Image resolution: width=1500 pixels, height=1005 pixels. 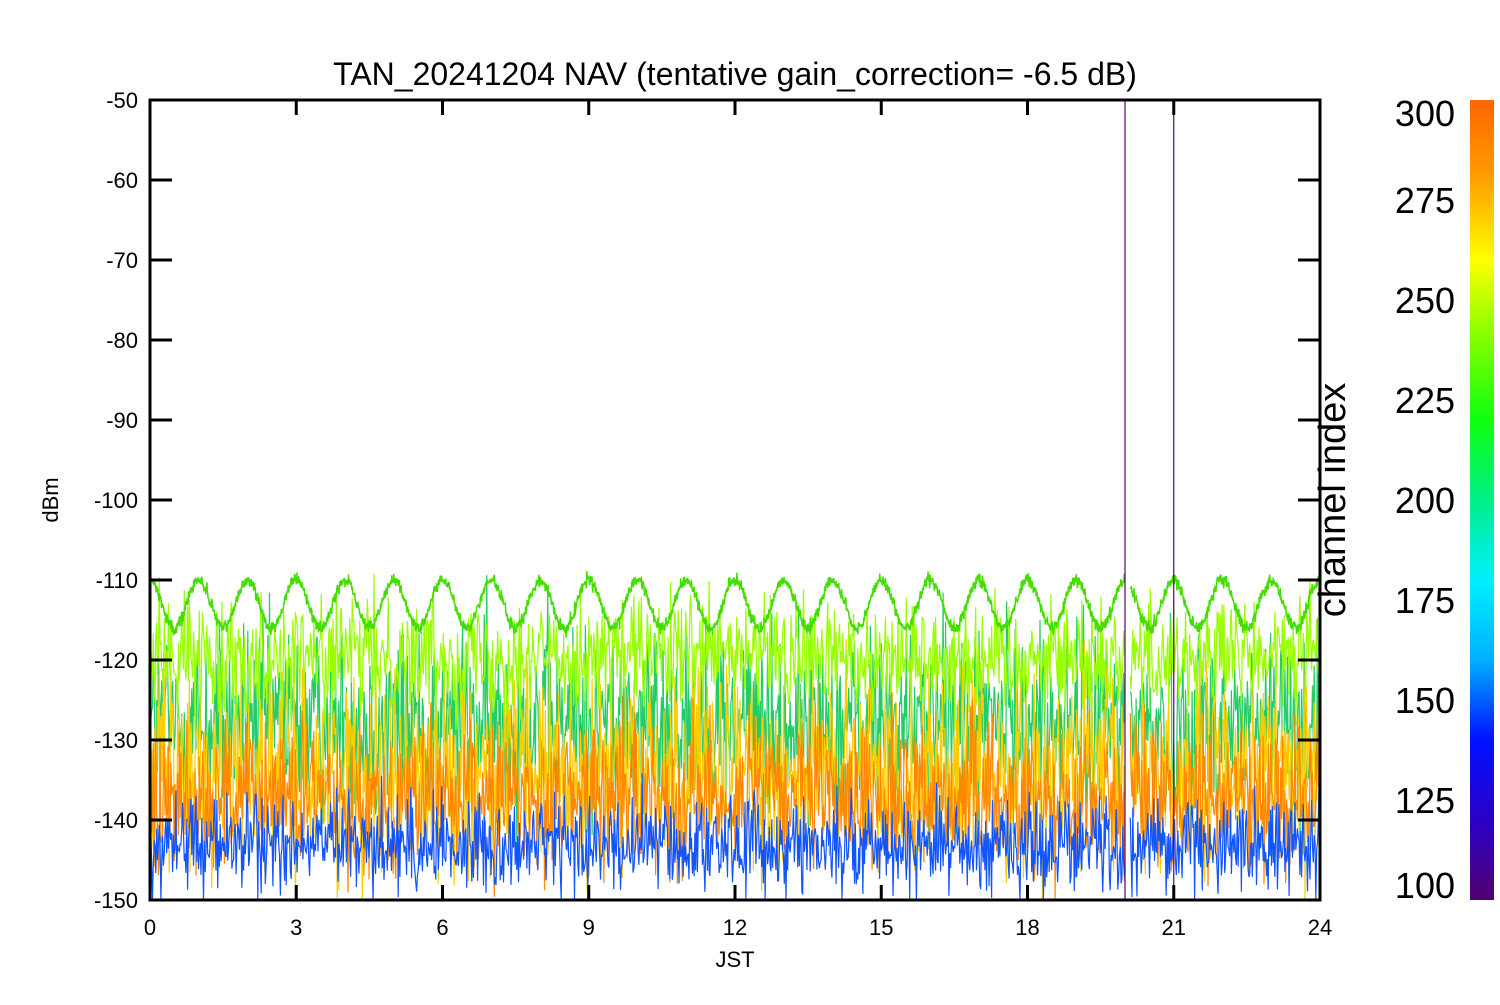 I want to click on y-tick-label-0: -50, so click(x=122, y=100).